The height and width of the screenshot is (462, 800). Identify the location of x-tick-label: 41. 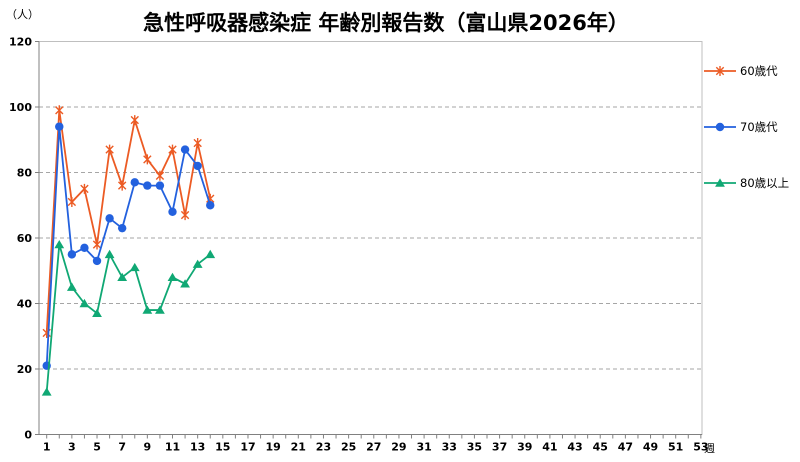
(549, 447).